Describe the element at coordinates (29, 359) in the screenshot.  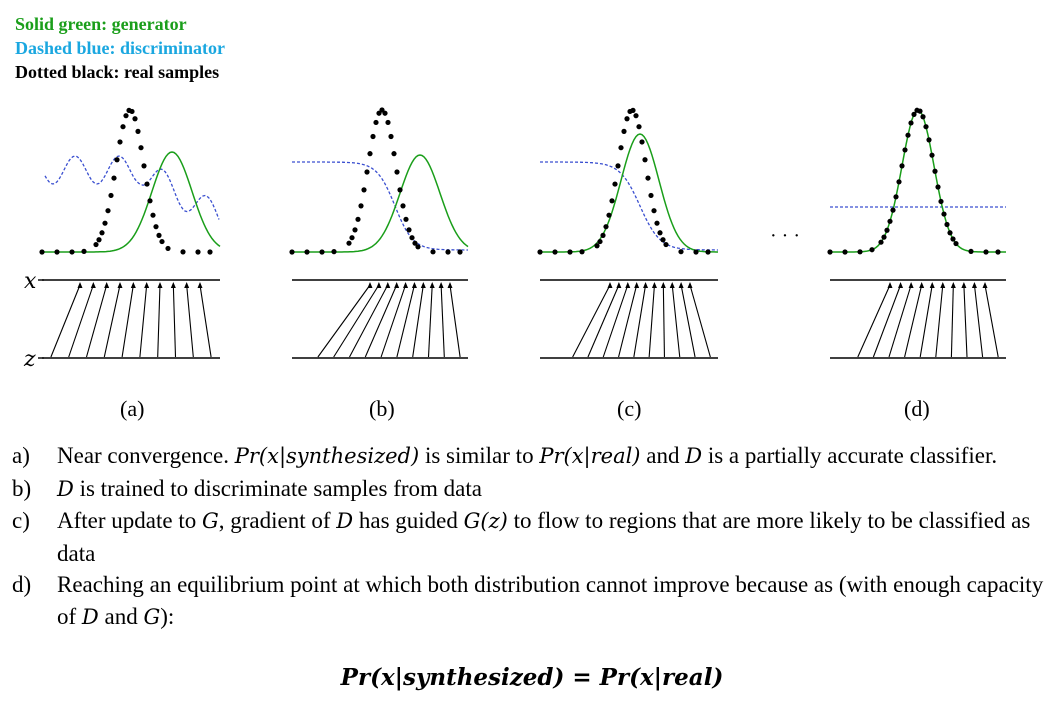
I see `z-axis-label: z` at that location.